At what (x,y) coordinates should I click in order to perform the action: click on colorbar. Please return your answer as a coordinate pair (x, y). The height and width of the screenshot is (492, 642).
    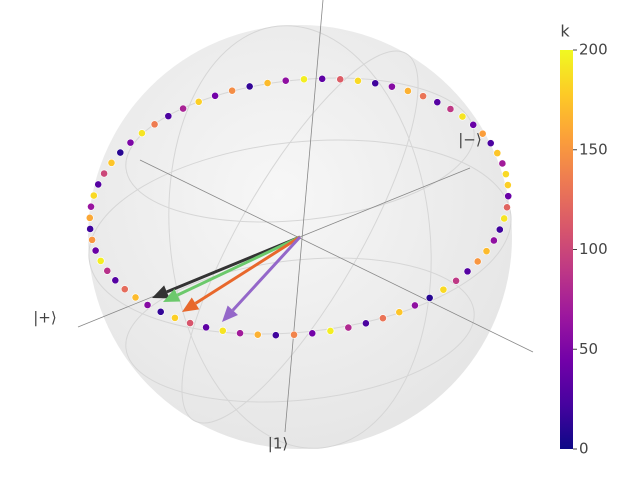
    Looking at the image, I should click on (566, 249).